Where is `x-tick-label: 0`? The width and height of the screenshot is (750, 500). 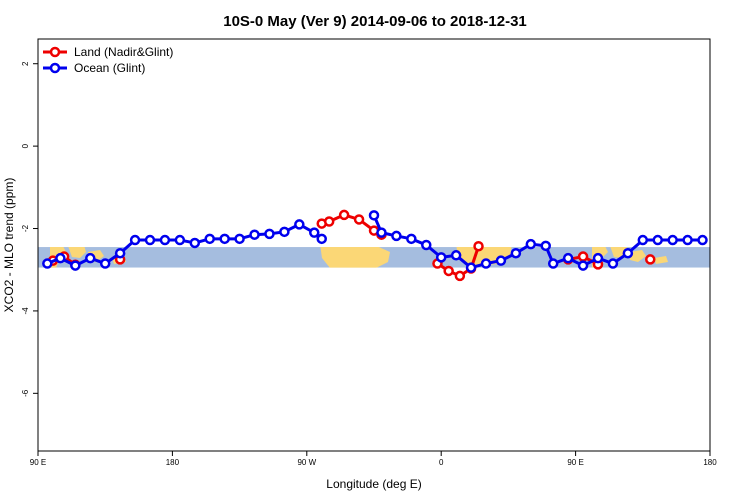 x-tick-label: 0 is located at coordinates (441, 462).